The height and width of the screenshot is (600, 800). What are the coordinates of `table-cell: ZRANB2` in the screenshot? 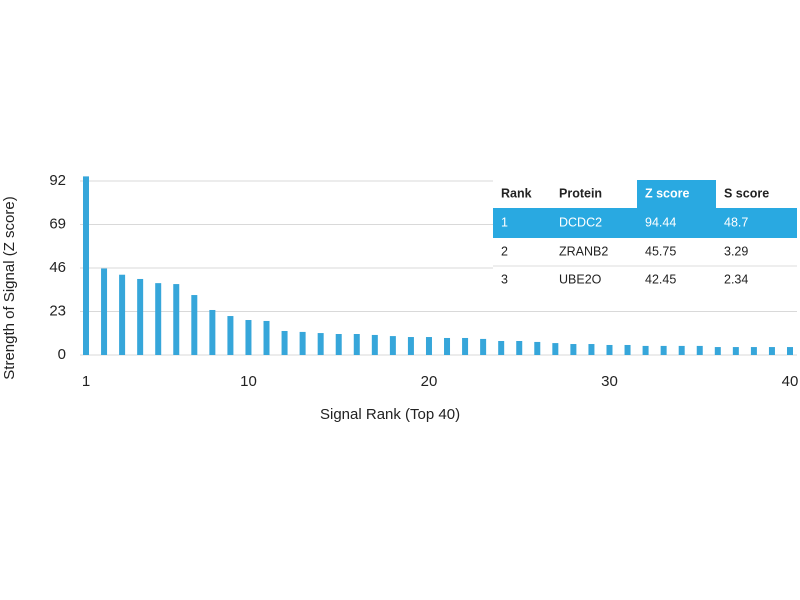 It's located at (583, 251).